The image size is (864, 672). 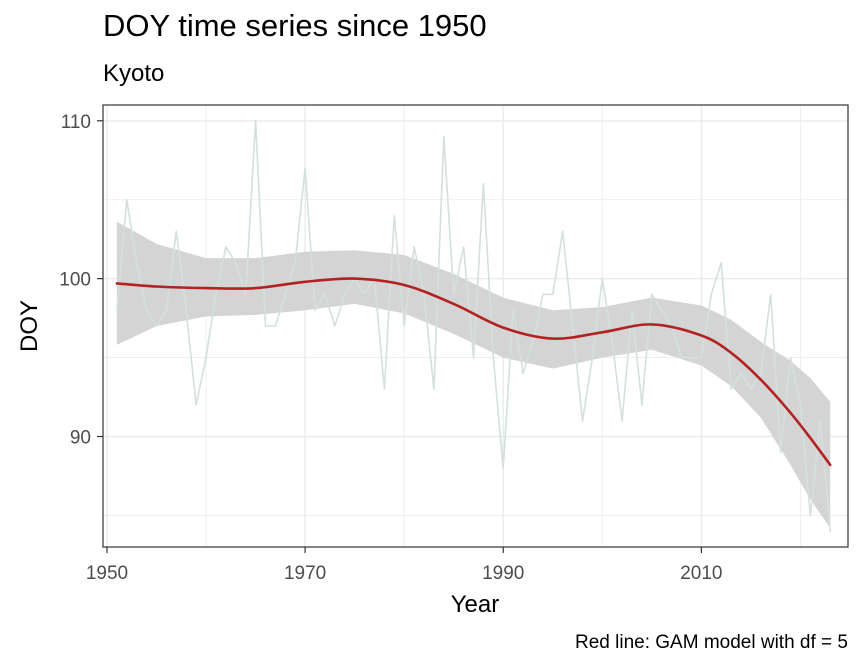 I want to click on observed-point-2023, so click(x=830, y=531).